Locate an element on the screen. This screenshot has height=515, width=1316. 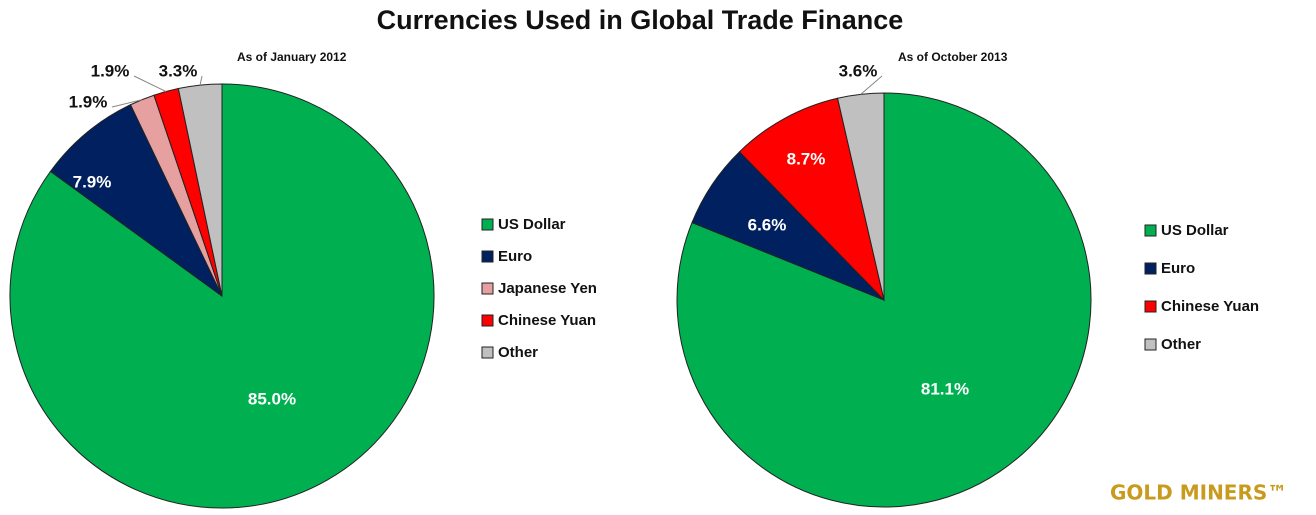
chart-subtitle: As of October 2013 is located at coordinates (953, 57).